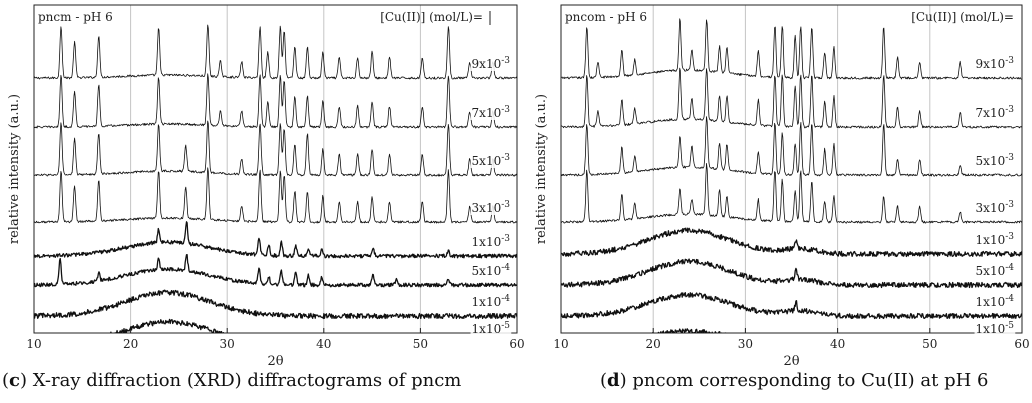 The height and width of the screenshot is (403, 1032). Describe the element at coordinates (613, 380) in the screenshot. I see `caption-d-letter: d` at that location.